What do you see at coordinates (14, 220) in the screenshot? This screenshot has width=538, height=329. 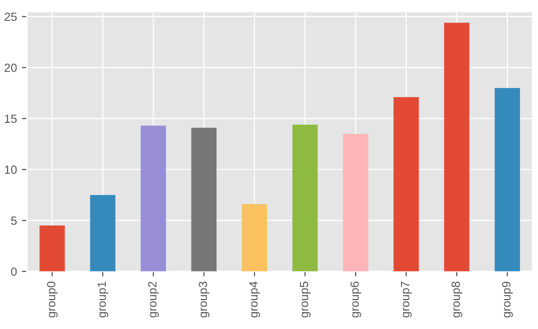 I see `y-tick-label: 5` at bounding box center [14, 220].